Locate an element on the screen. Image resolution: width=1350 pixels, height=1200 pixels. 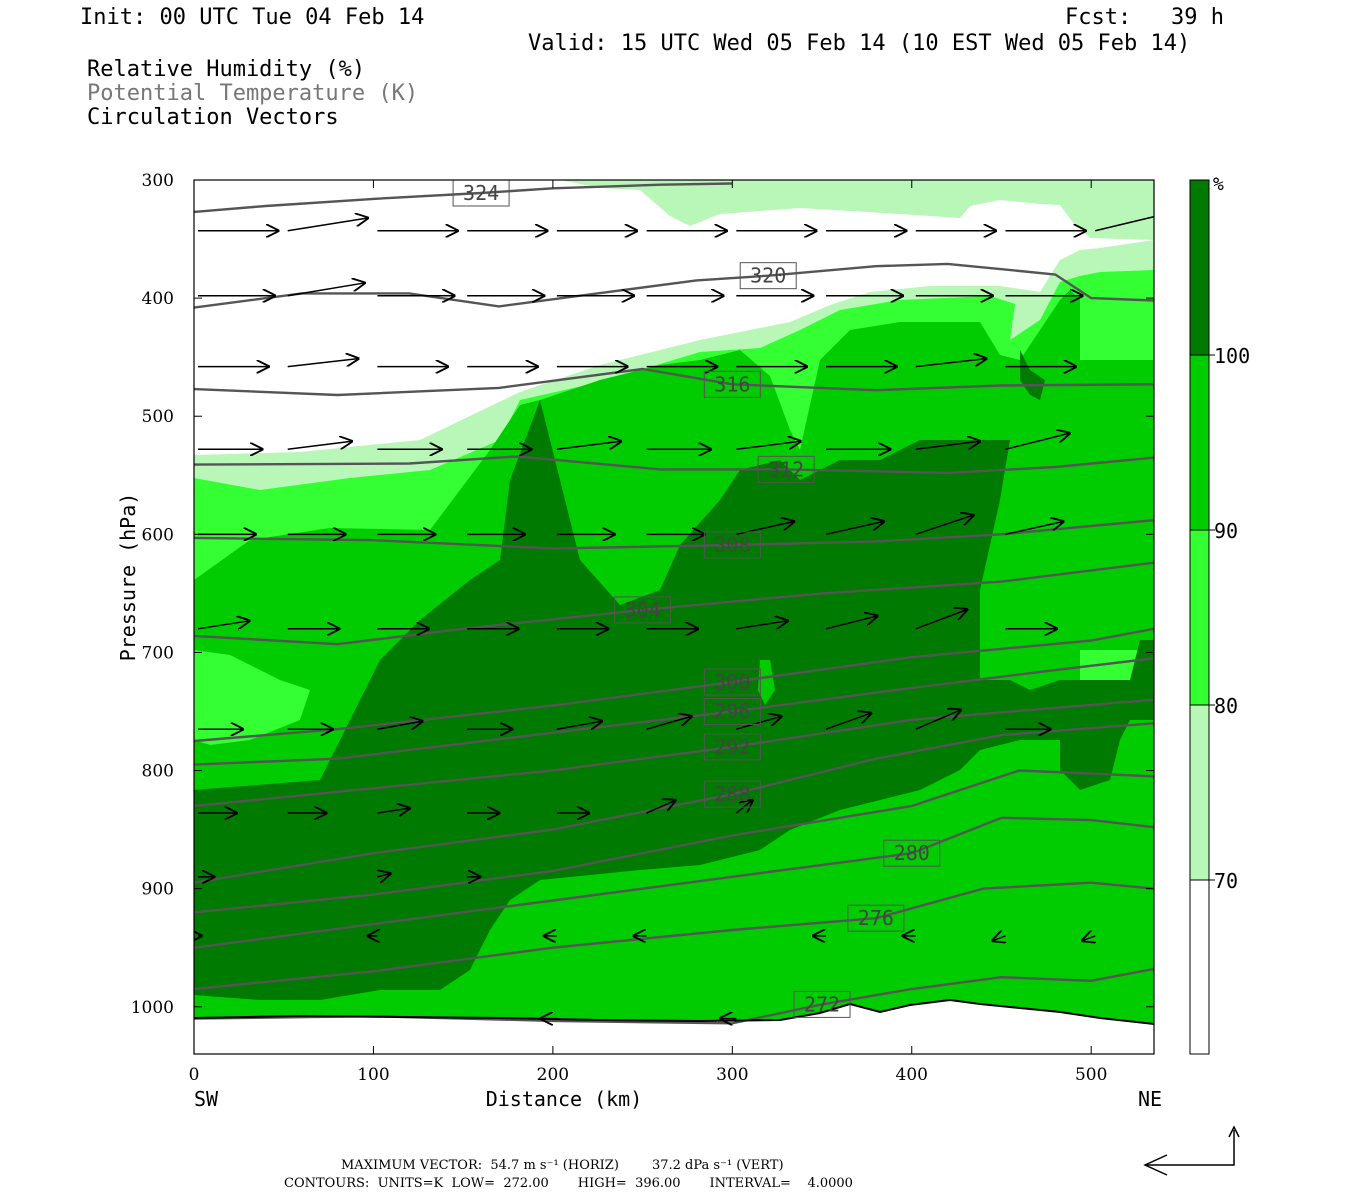
theta-label-276: 276 is located at coordinates (876, 918).